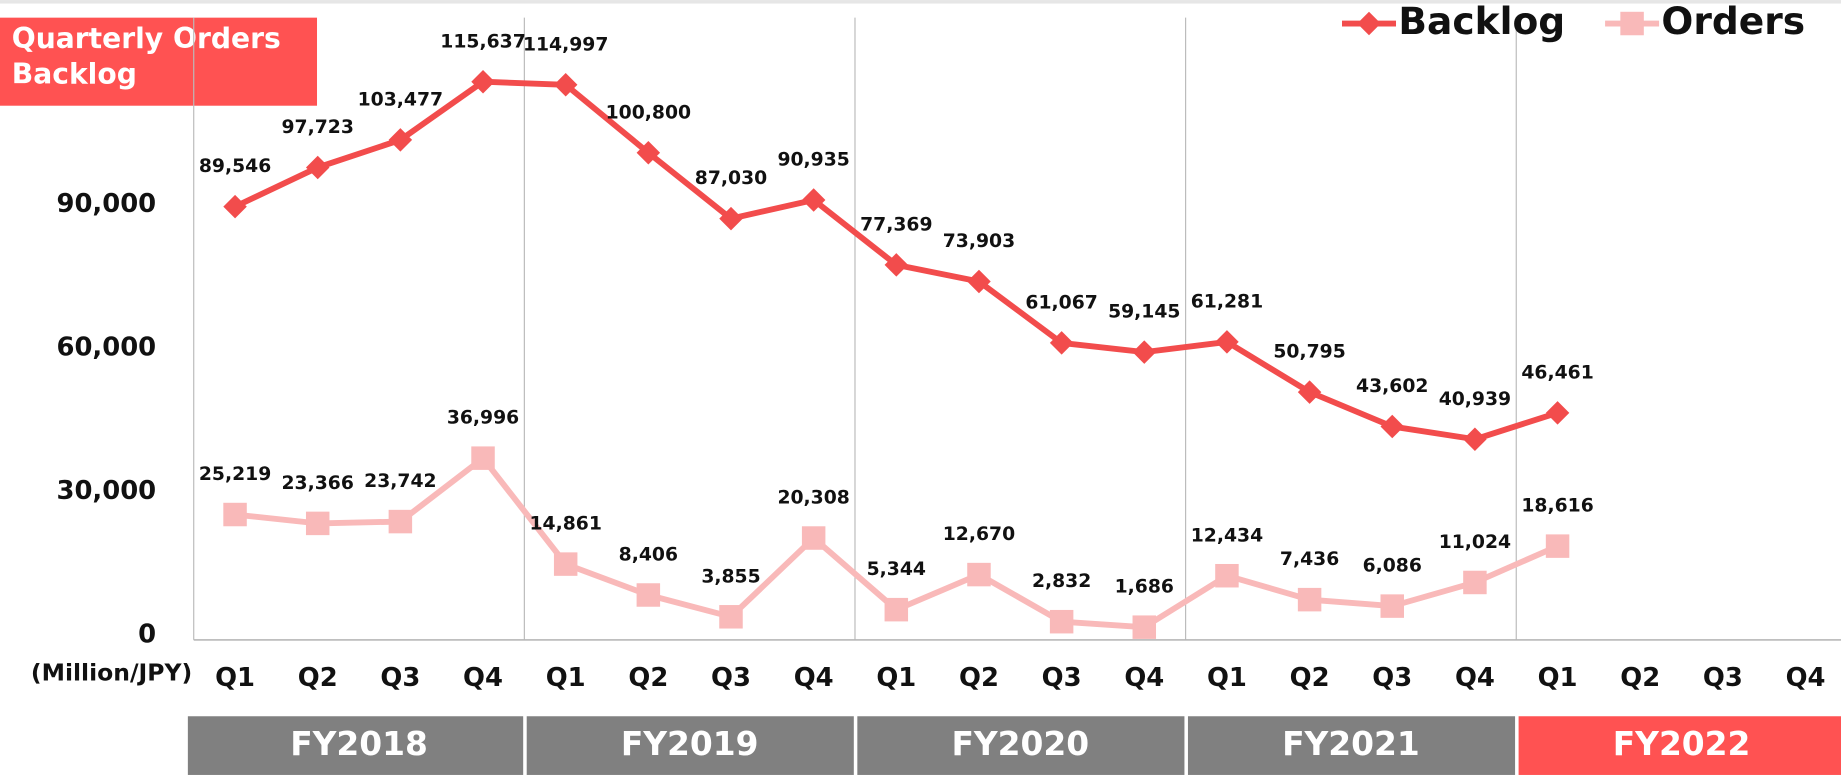 The height and width of the screenshot is (775, 1841). Describe the element at coordinates (1227, 301) in the screenshot. I see `data-label: 61,281` at that location.